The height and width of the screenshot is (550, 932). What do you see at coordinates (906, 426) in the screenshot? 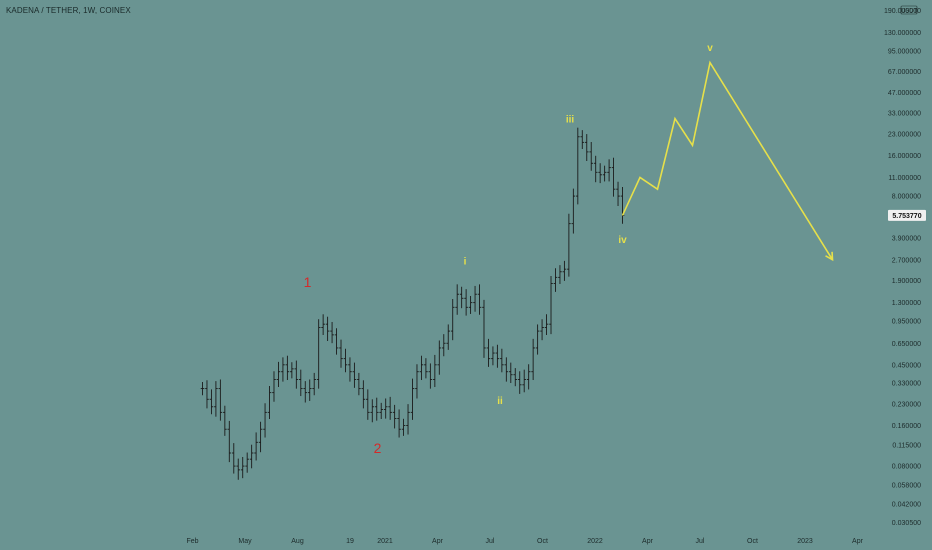
I see `y-tick-label: 0.160000` at bounding box center [906, 426].